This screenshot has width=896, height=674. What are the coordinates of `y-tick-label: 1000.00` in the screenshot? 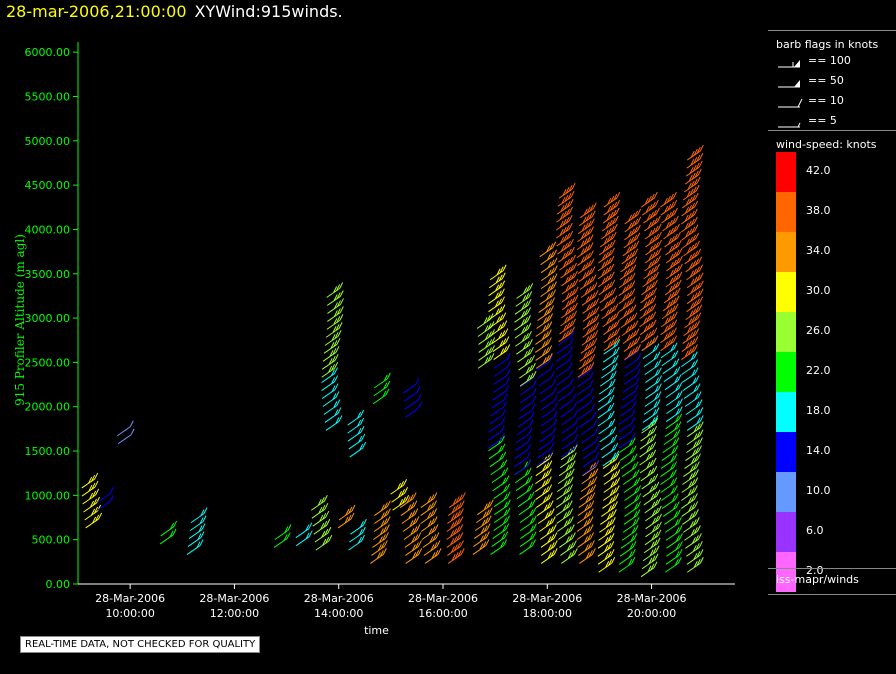 It's located at (48, 495).